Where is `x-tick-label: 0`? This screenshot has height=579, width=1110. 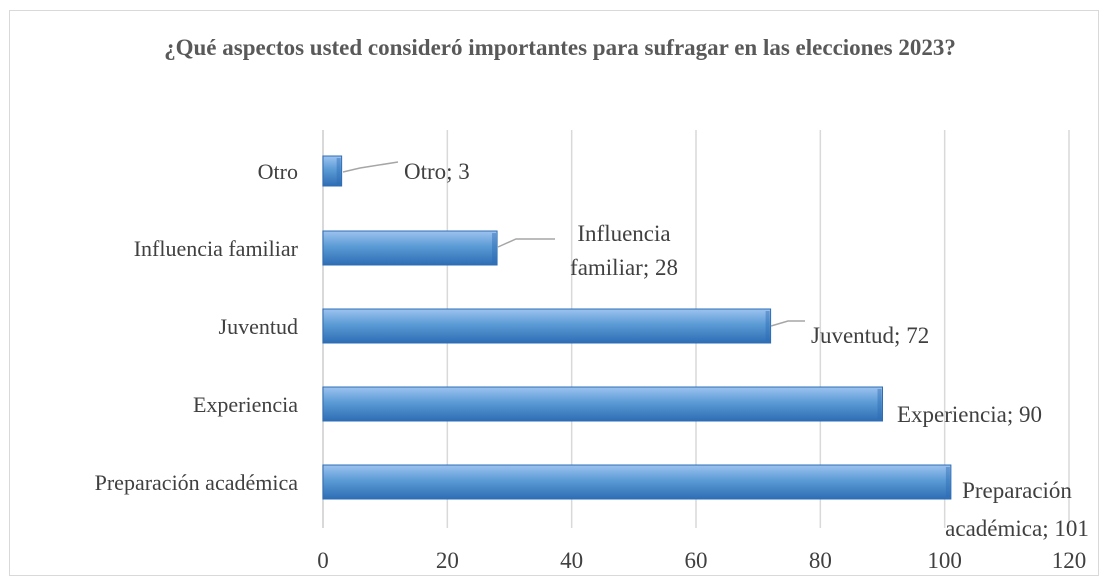
x-tick-label: 0 is located at coordinates (323, 560).